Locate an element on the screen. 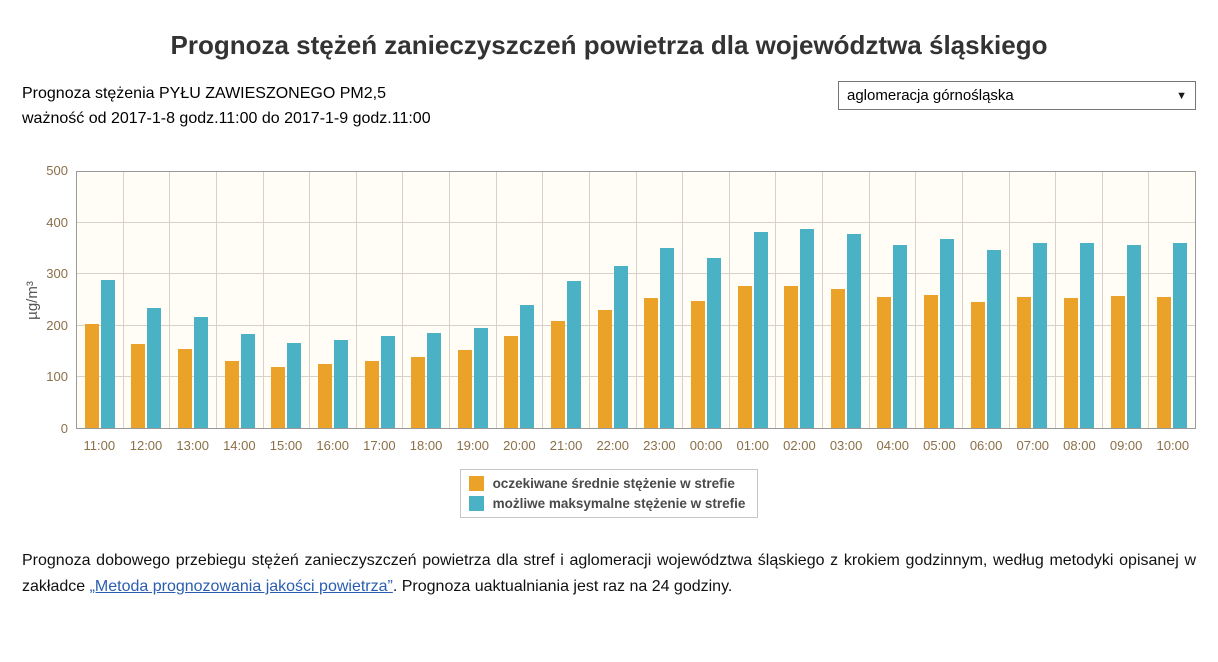  x-tick-label: 06:00 is located at coordinates (986, 445).